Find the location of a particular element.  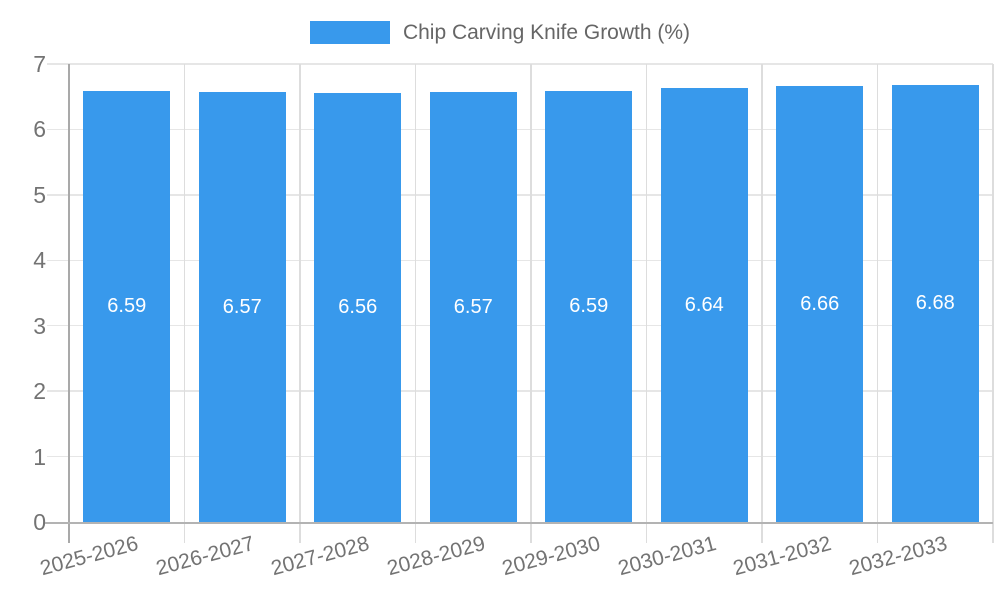

x-tick-label: 2029-2030 is located at coordinates (551, 556).